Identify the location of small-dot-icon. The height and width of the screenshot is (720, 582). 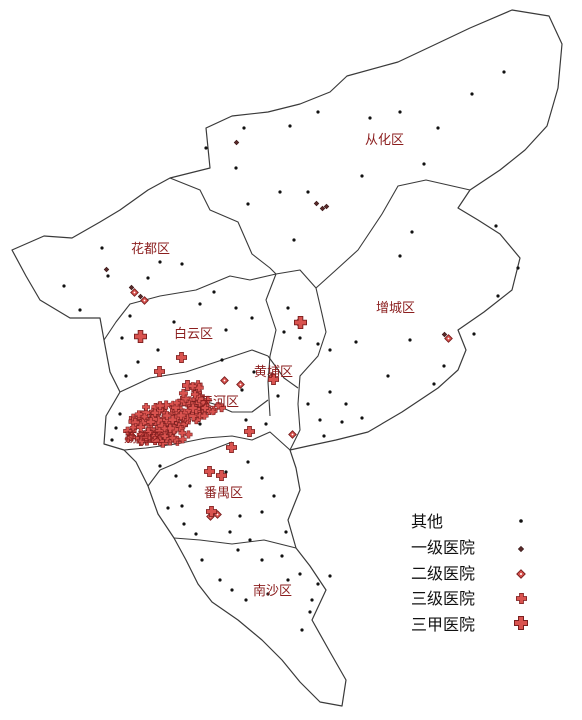
(521, 521).